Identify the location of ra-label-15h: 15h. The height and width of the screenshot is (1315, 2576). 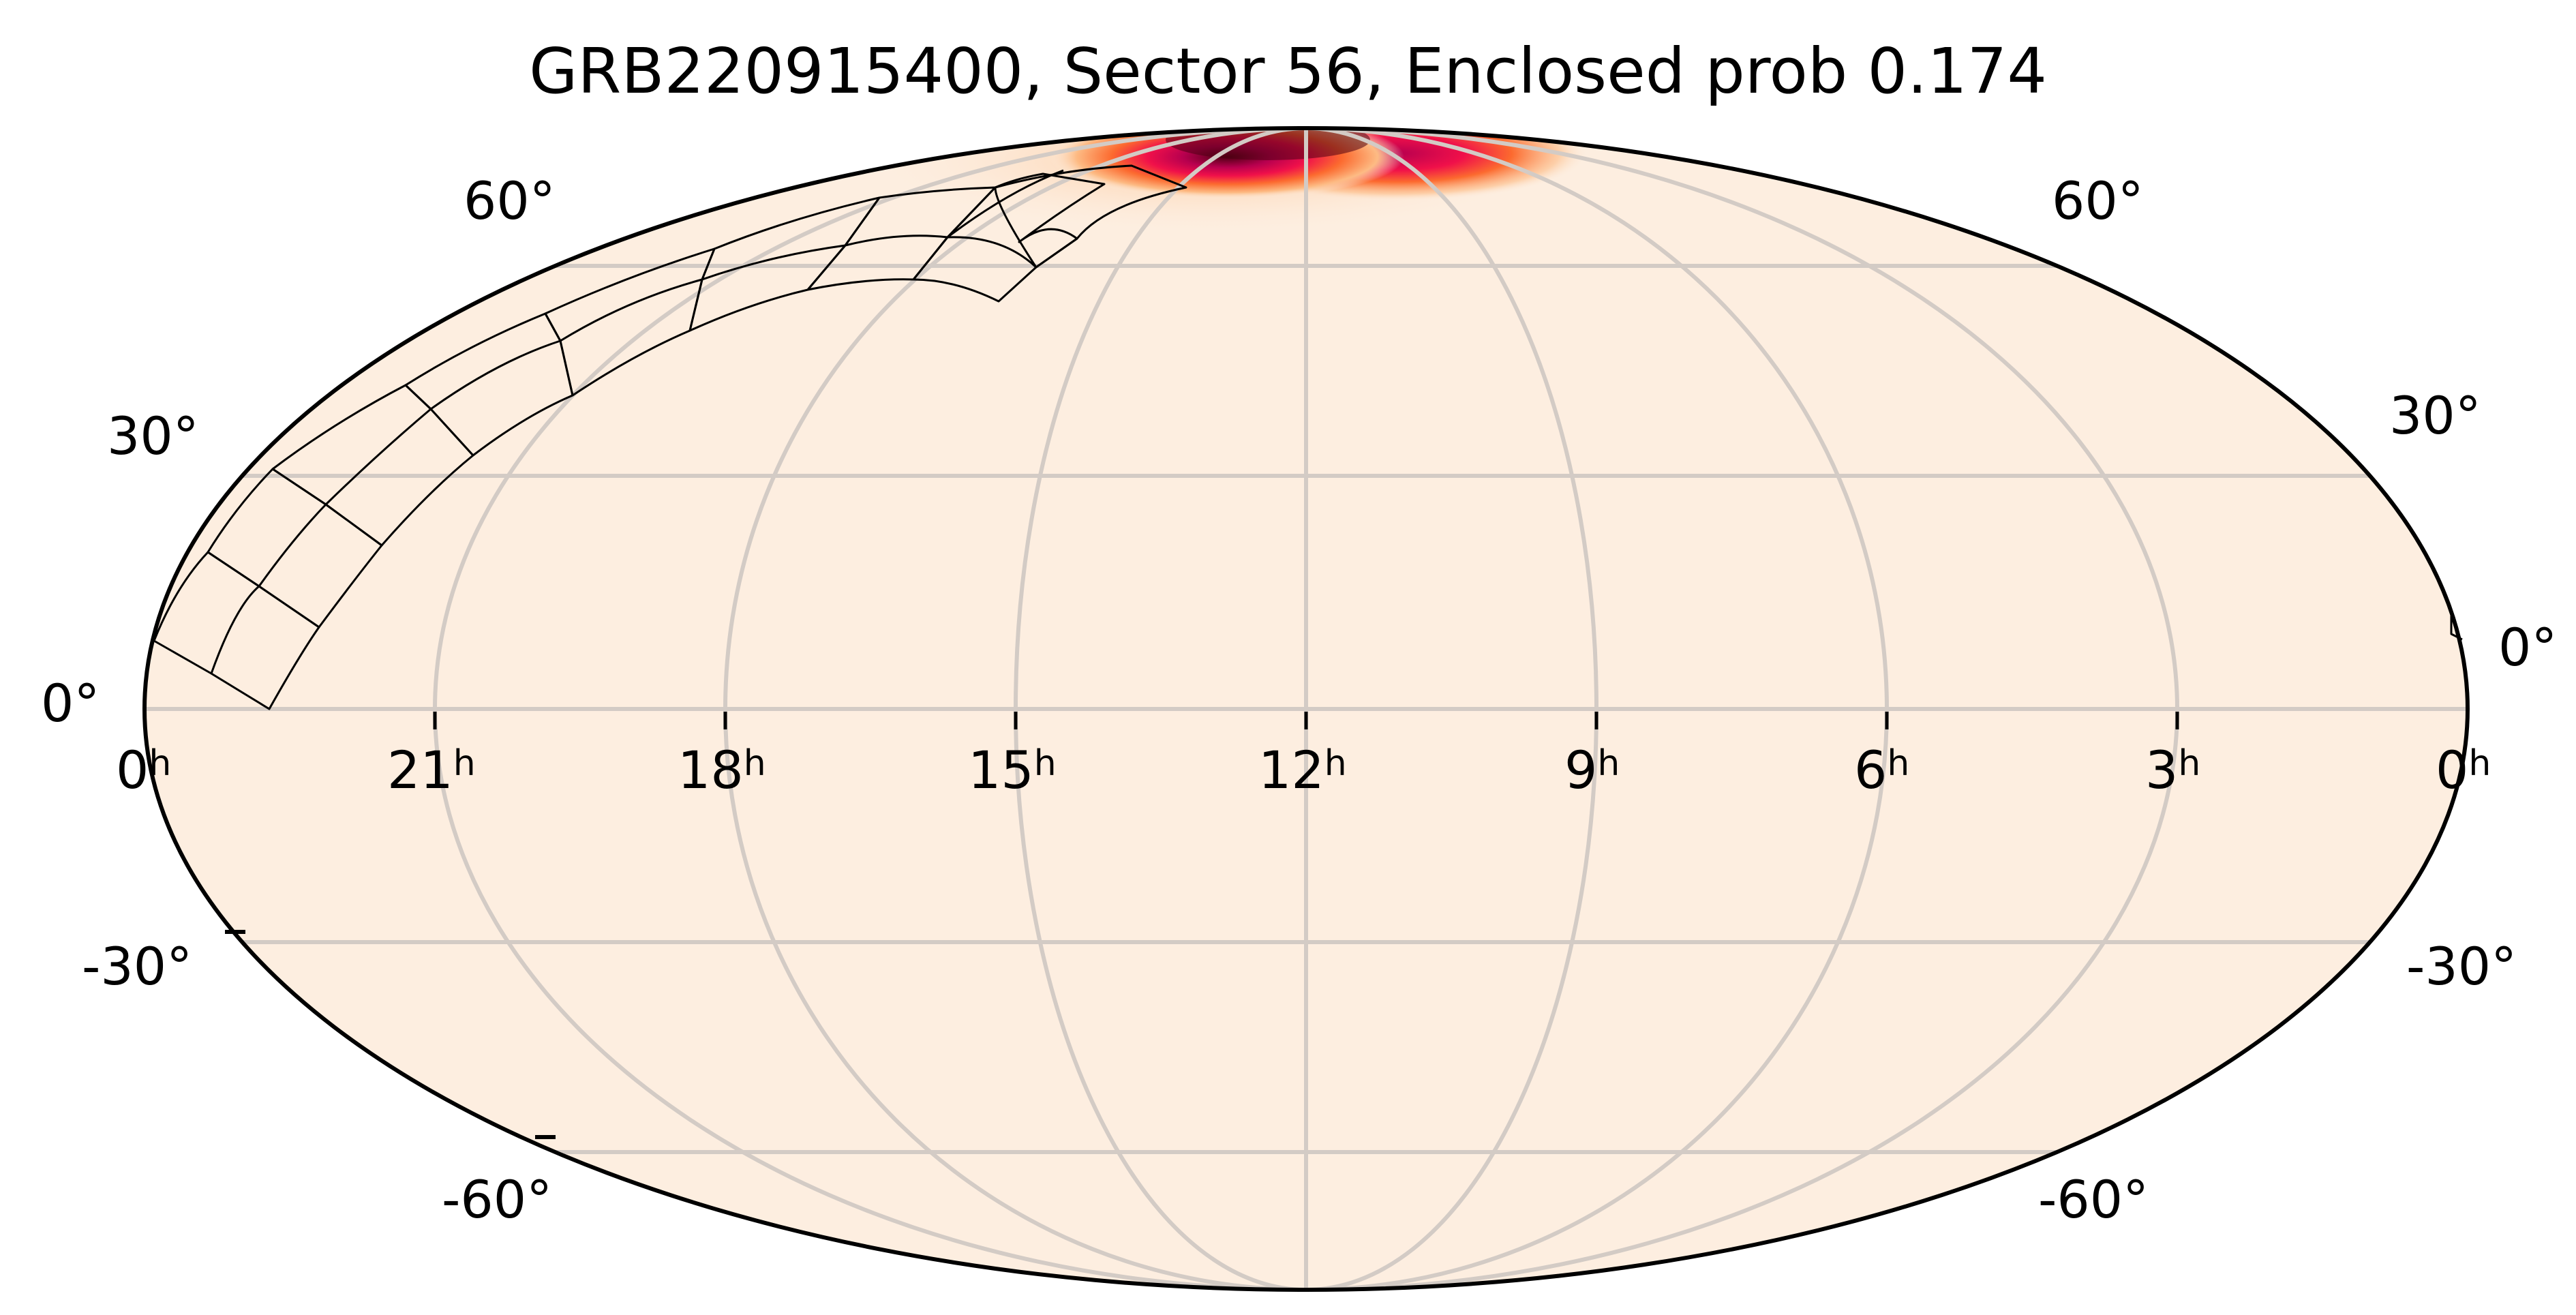
(1012, 770).